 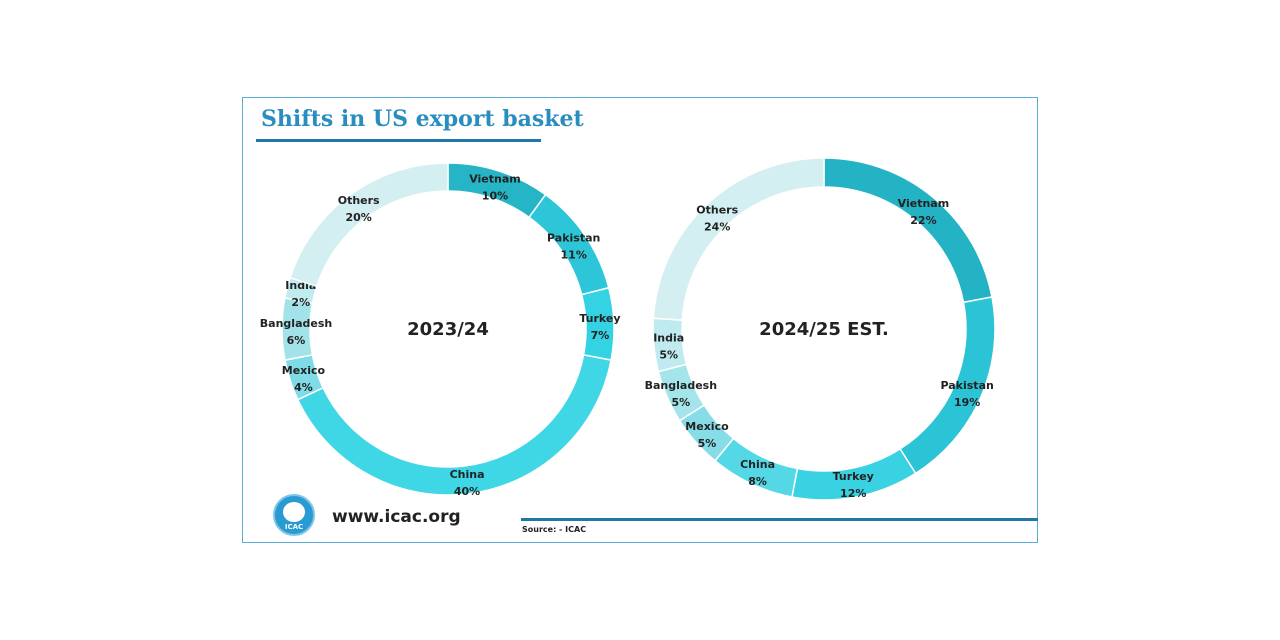 I want to click on slice-label-bangladesh: Bangladesh 6%, so click(x=296, y=332).